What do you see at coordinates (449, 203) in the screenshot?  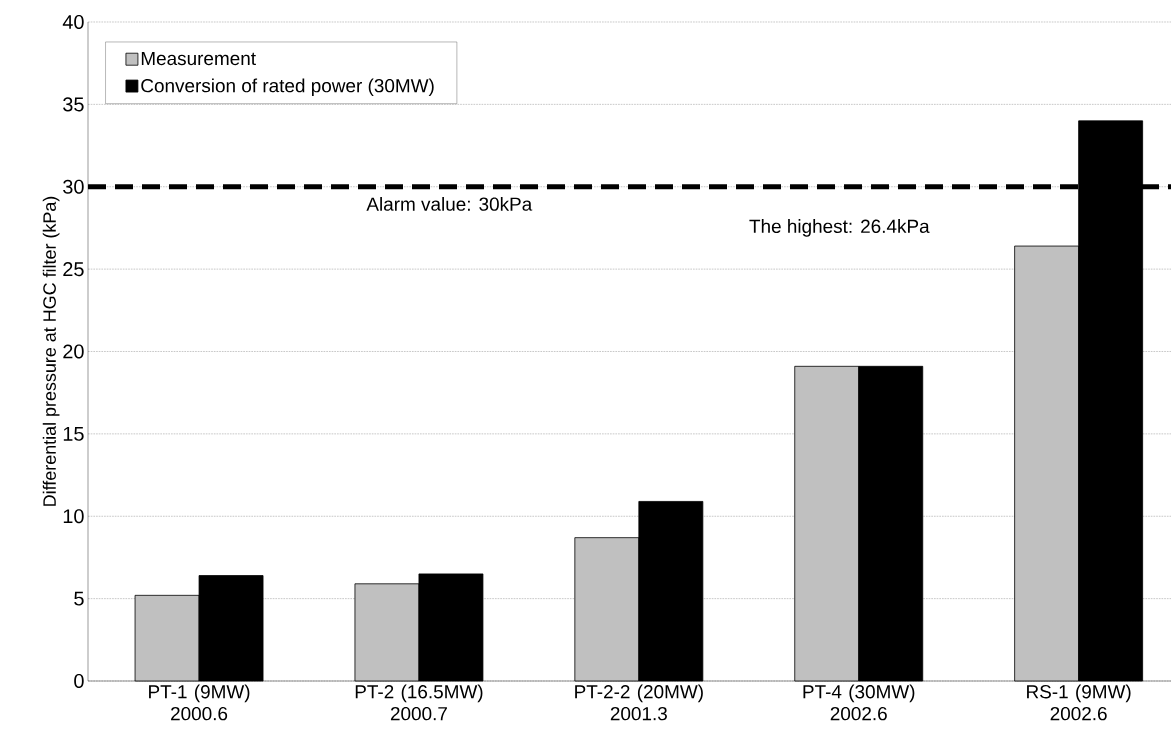 I see `ref-line-label: Alarm value: 30kPa` at bounding box center [449, 203].